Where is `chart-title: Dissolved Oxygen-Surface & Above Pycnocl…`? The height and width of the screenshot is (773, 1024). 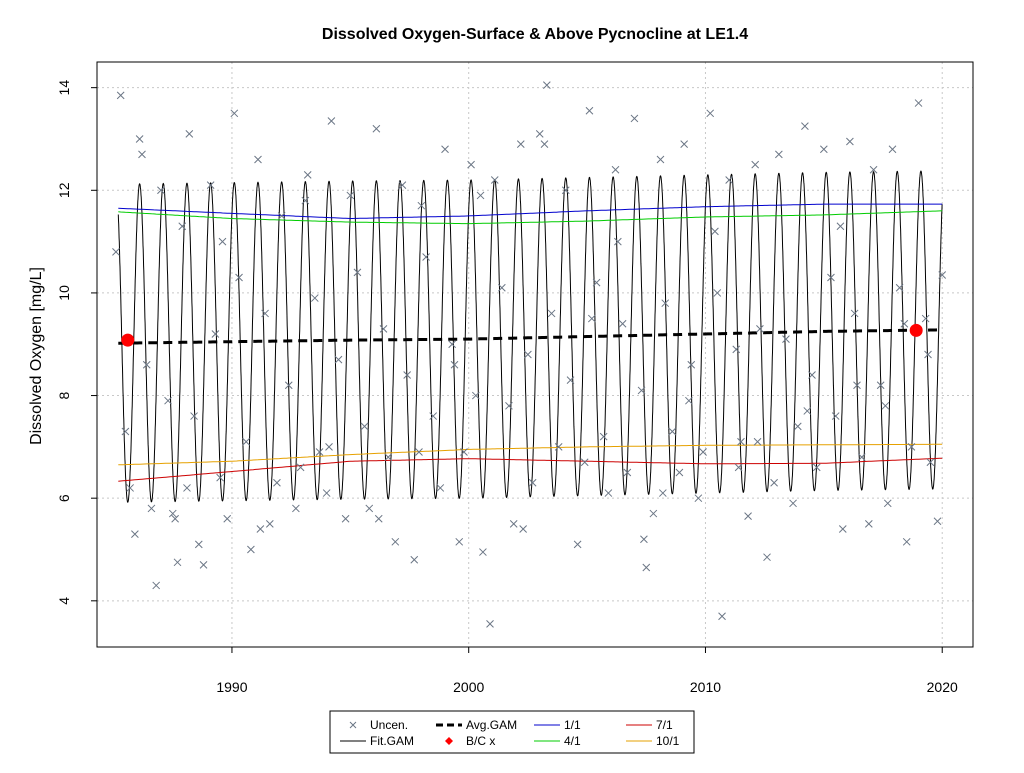
chart-title: Dissolved Oxygen-Surface & Above Pycnocl… is located at coordinates (535, 34).